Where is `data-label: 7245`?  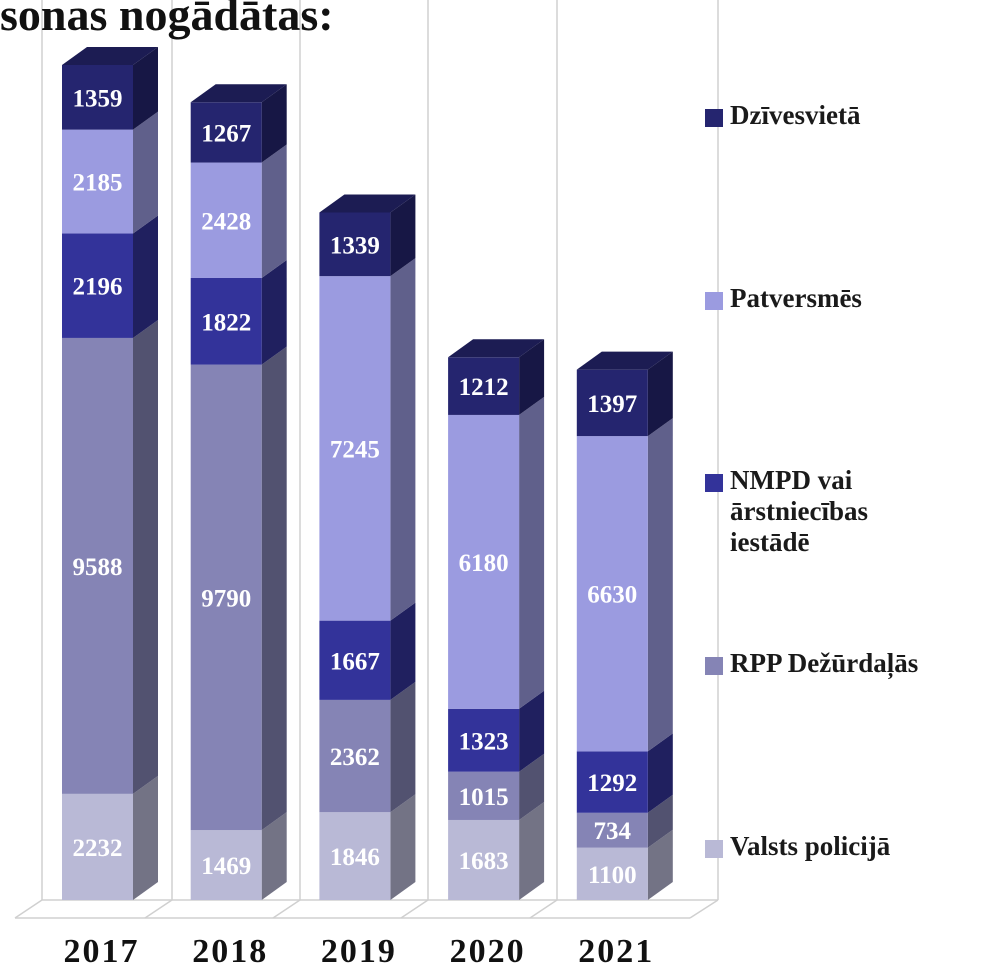
data-label: 7245 is located at coordinates (355, 449).